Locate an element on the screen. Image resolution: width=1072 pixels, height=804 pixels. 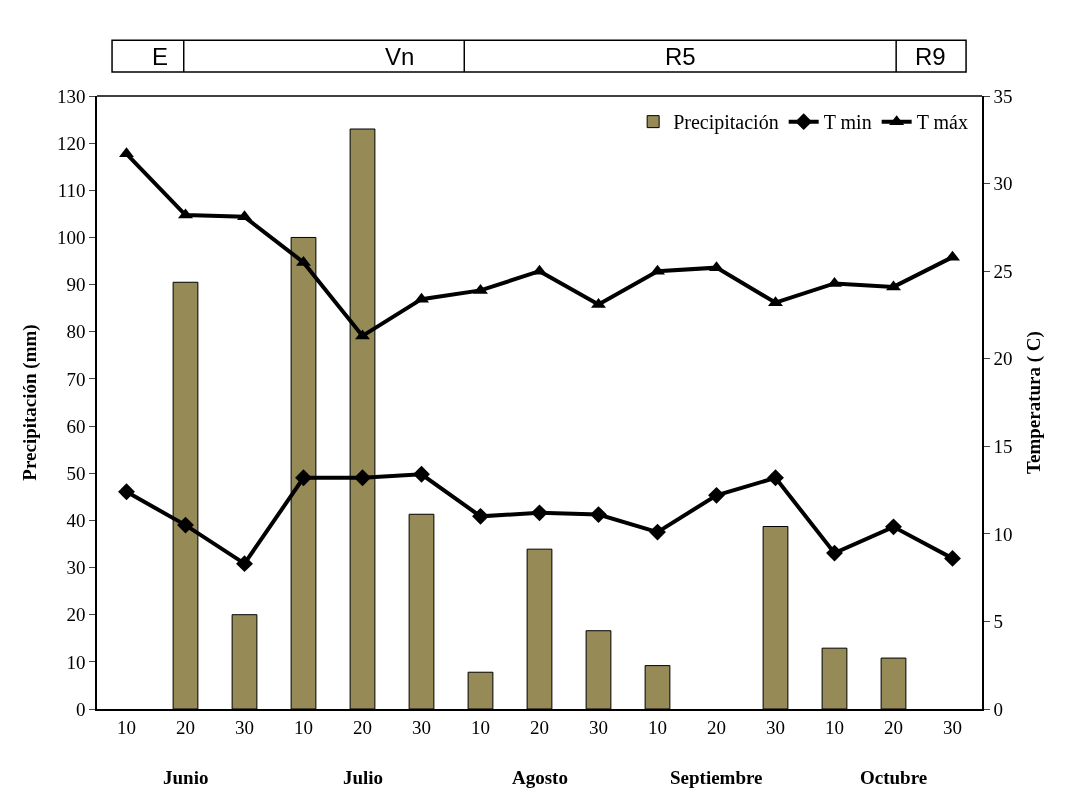
y2-tick-label: 15 is located at coordinates (1003, 446).